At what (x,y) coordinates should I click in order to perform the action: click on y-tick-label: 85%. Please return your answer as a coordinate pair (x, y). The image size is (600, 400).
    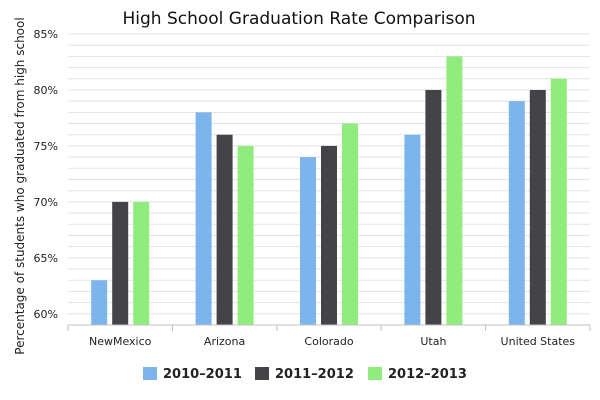
    Looking at the image, I should click on (46, 34).